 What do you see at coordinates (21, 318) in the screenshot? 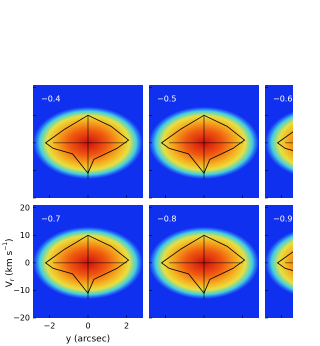
I see `y-tick-label: −20` at bounding box center [21, 318].